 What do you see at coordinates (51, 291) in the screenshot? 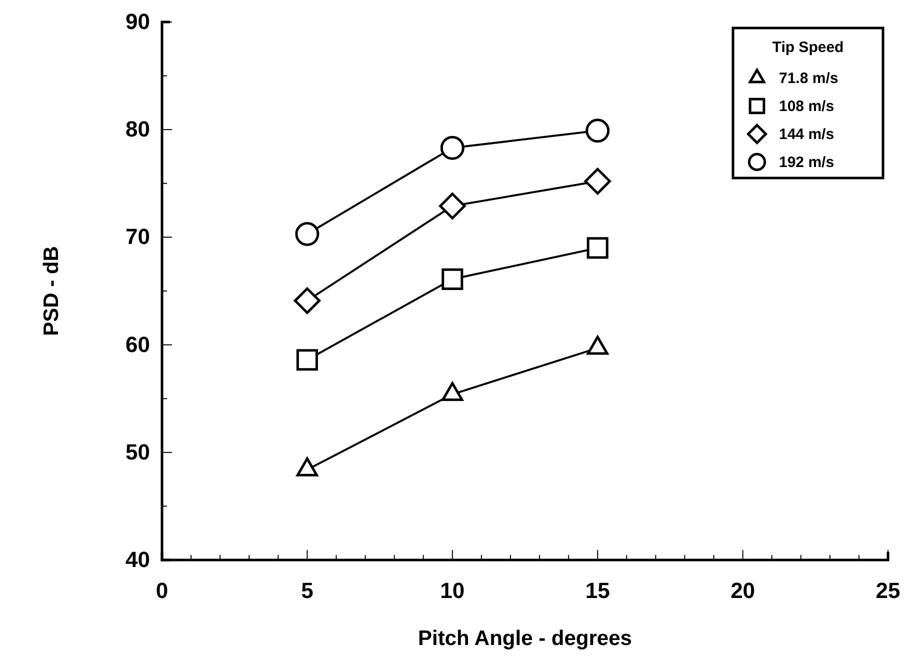
I see `y-axis-title: PSD - dB` at bounding box center [51, 291].